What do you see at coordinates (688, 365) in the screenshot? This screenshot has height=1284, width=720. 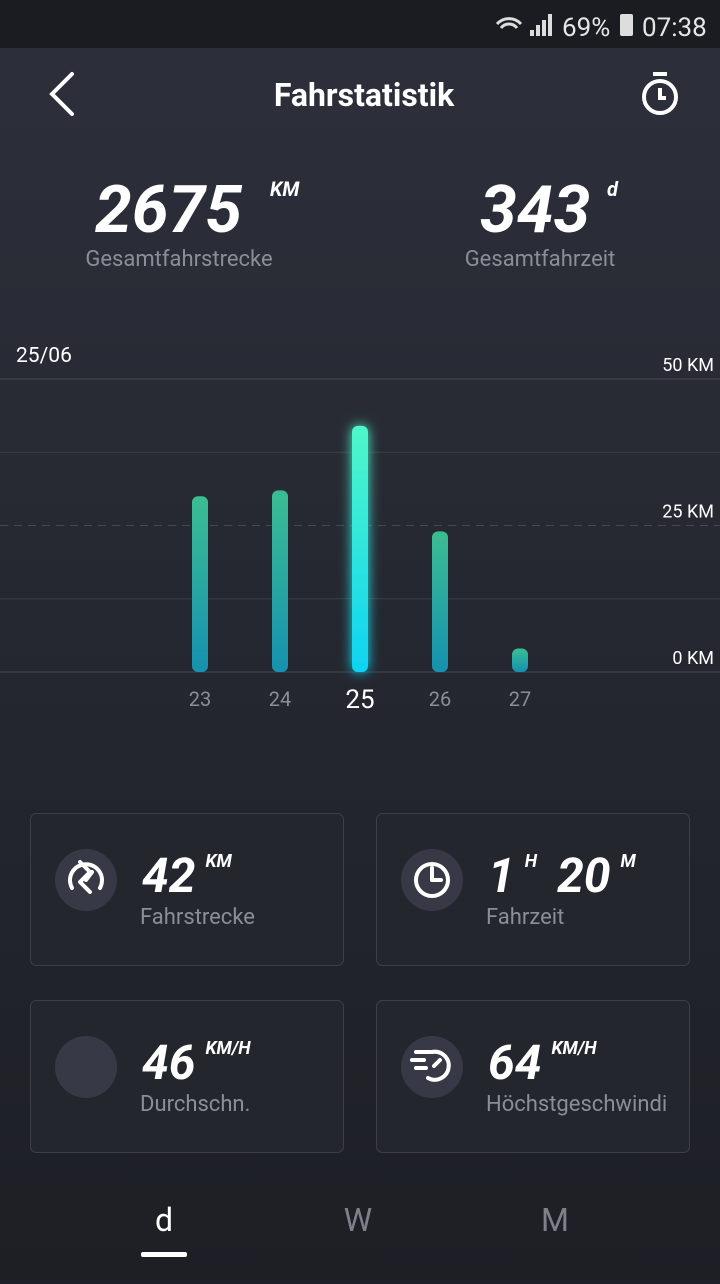 I see `y-tick-label: 50 KM` at bounding box center [688, 365].